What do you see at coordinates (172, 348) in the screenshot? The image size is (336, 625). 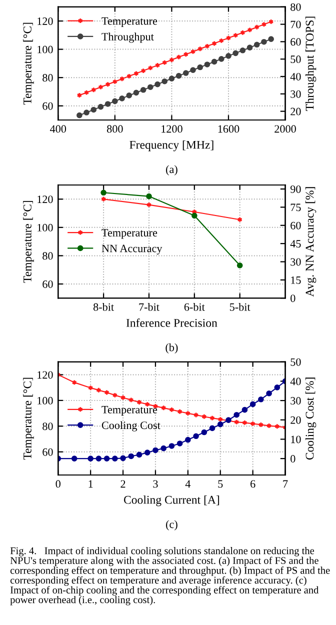 I see `text: (b)` at bounding box center [172, 348].